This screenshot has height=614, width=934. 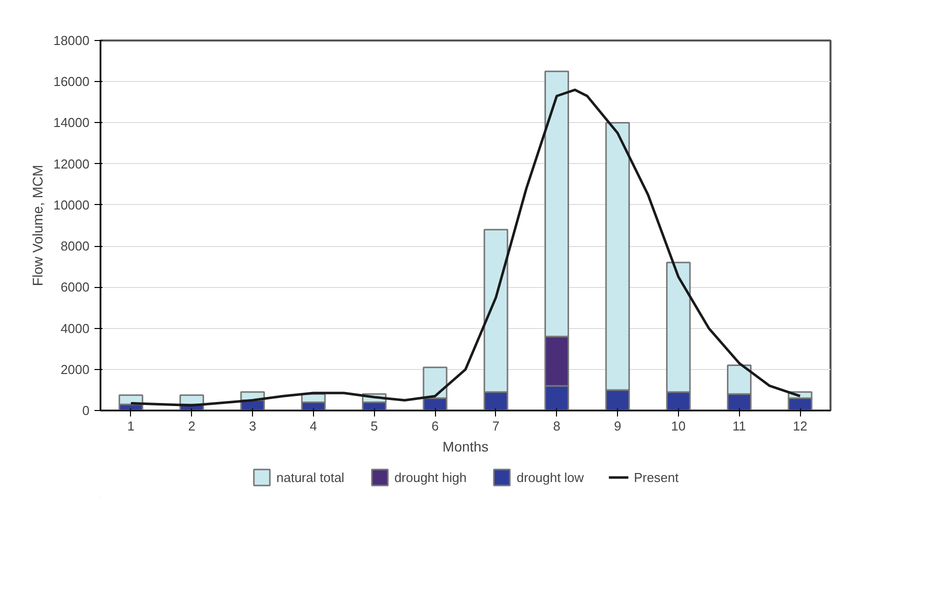 What do you see at coordinates (71, 82) in the screenshot?
I see `y-tick-label: 16000` at bounding box center [71, 82].